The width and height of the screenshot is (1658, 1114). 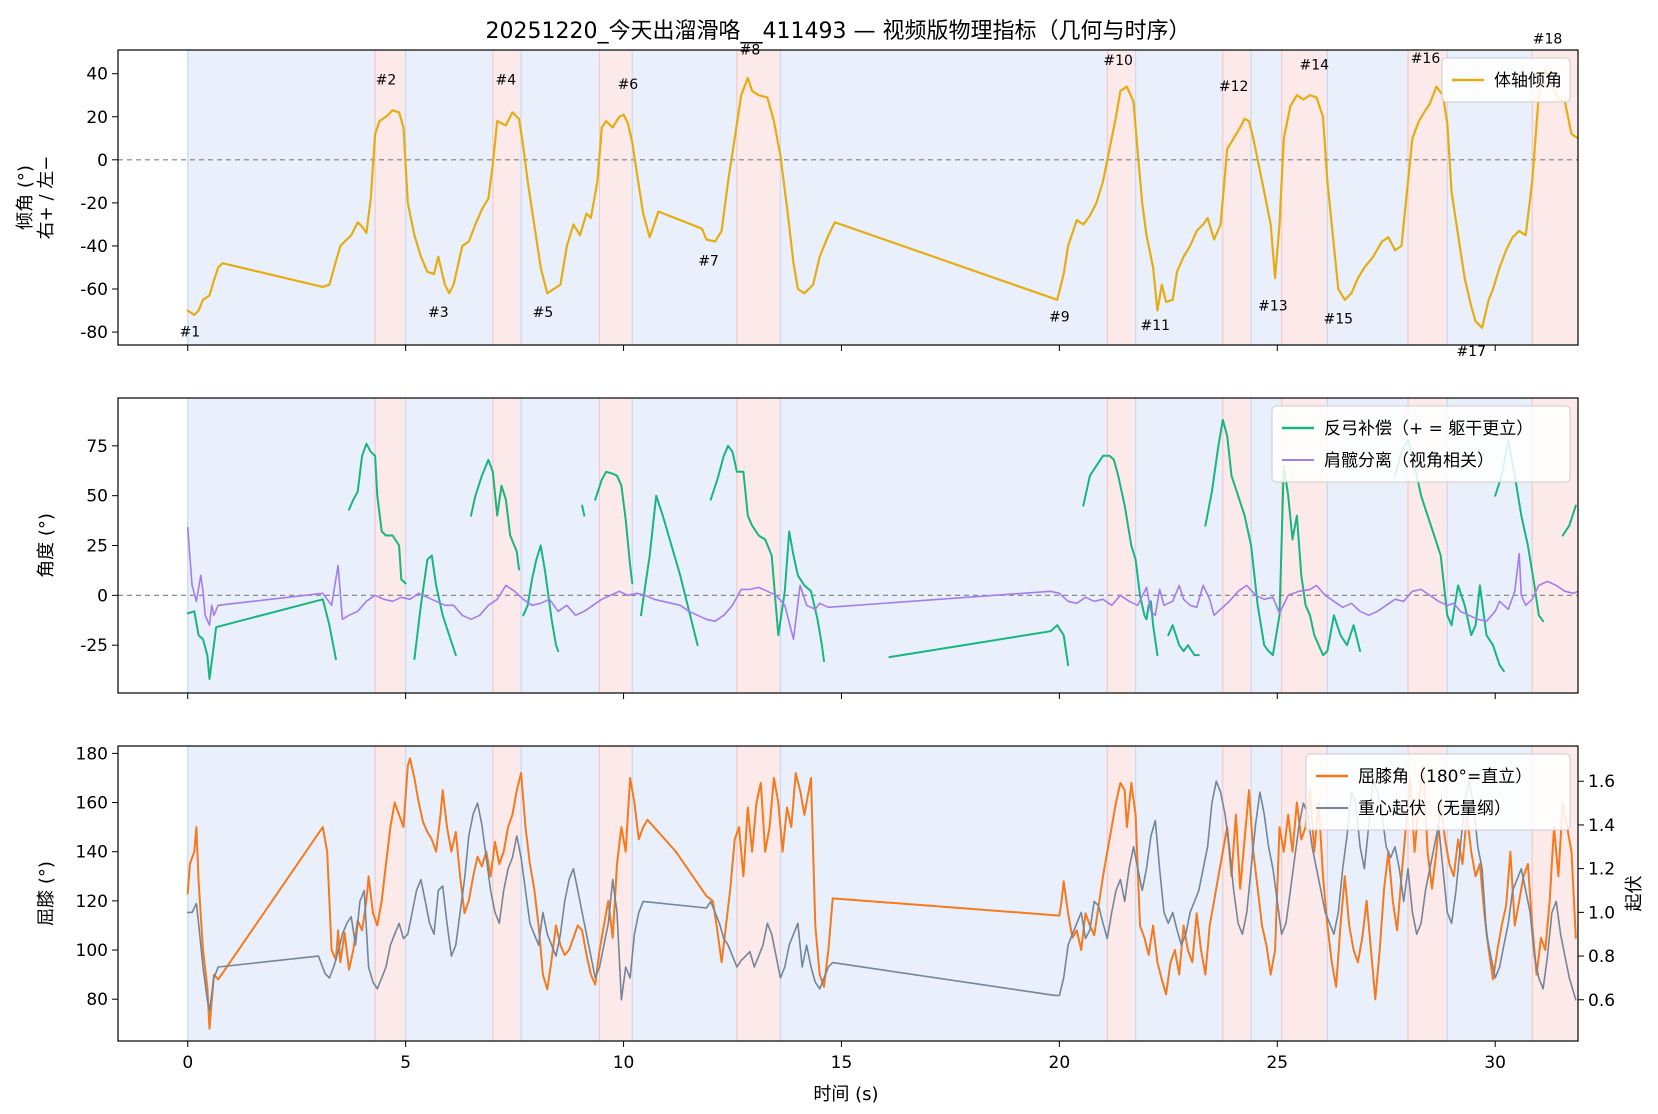 I want to click on x-tick-label: 15, so click(x=842, y=1063).